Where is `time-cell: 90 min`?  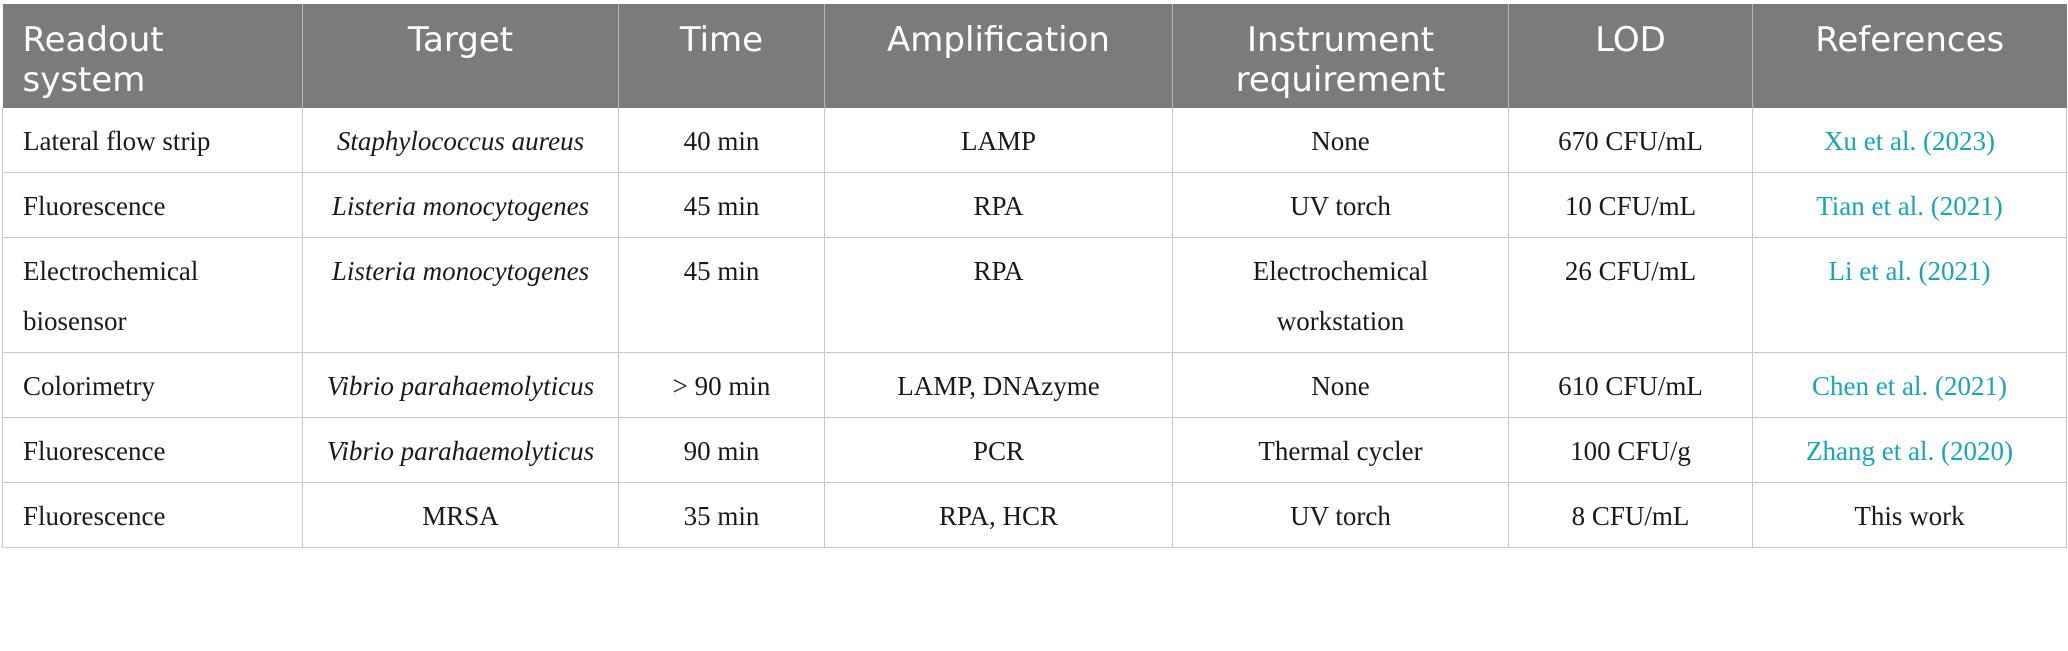
time-cell: 90 min is located at coordinates (721, 450).